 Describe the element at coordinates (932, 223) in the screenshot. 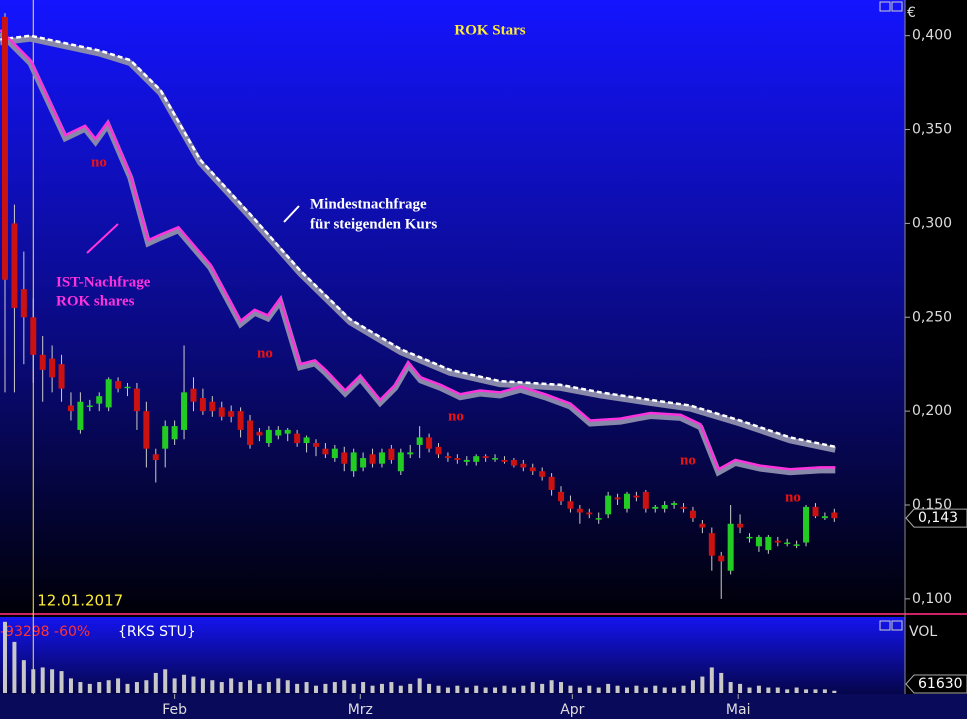

I see `y-tick-label: 0,300` at that location.